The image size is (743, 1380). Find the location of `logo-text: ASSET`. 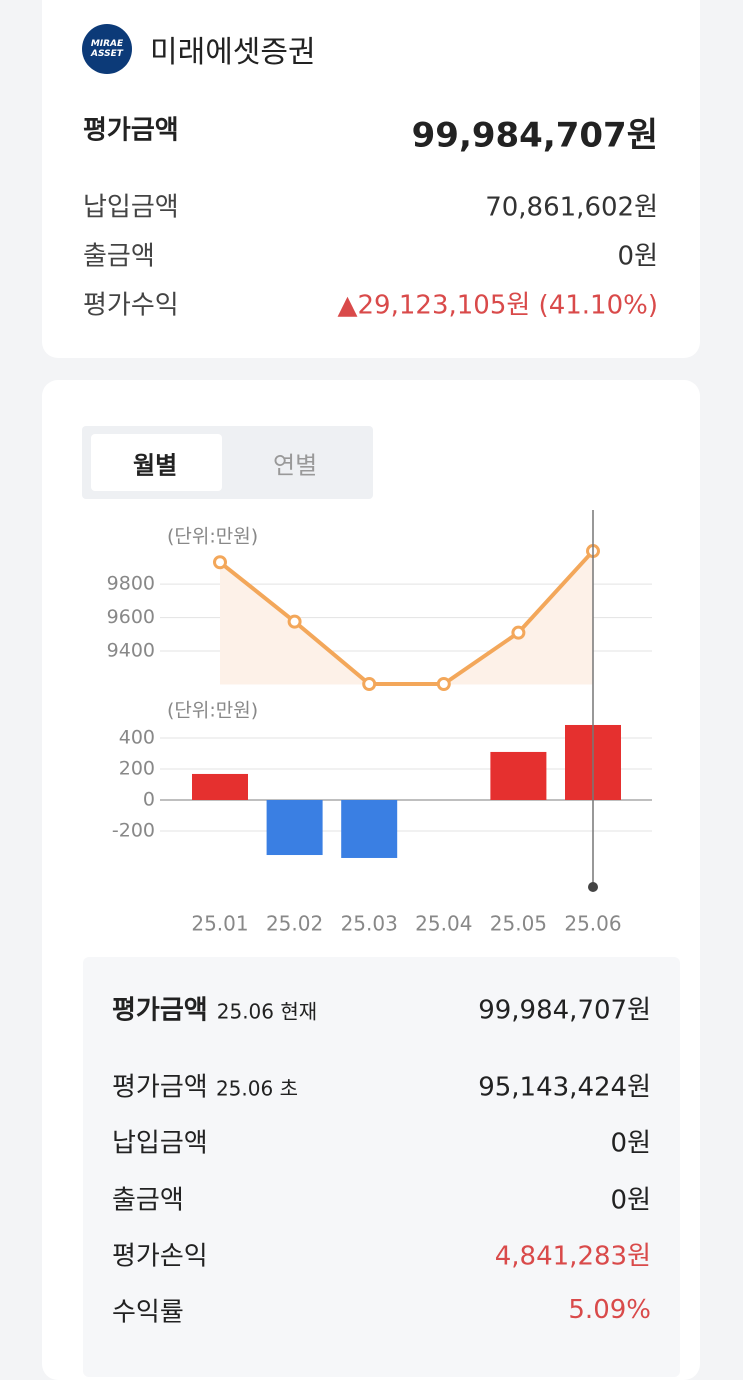

logo-text: ASSET is located at coordinates (107, 54).